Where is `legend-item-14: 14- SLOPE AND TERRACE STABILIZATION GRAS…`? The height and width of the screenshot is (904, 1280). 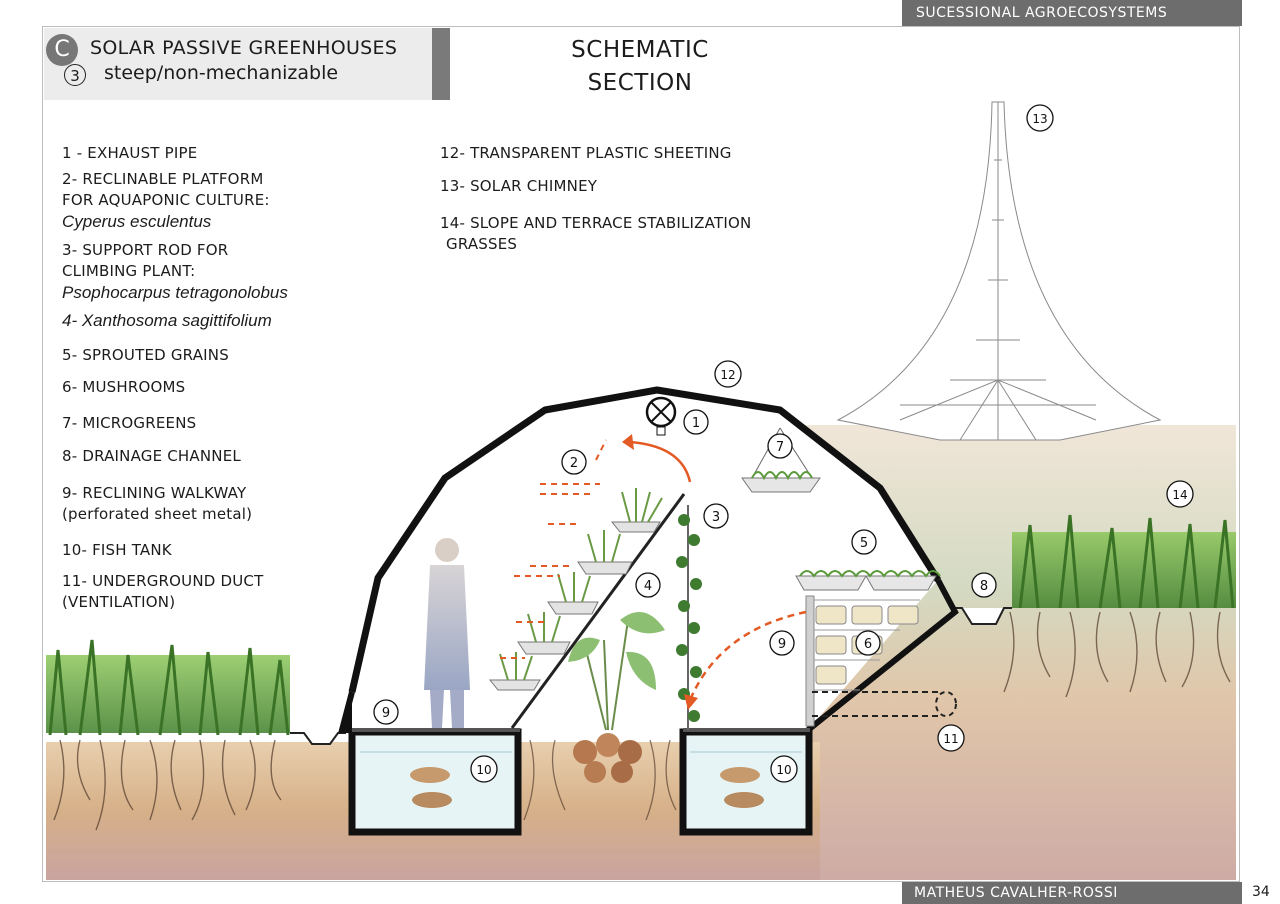
legend-item-14: 14- SLOPE AND TERRACE STABILIZATION GRAS… is located at coordinates (595, 234).